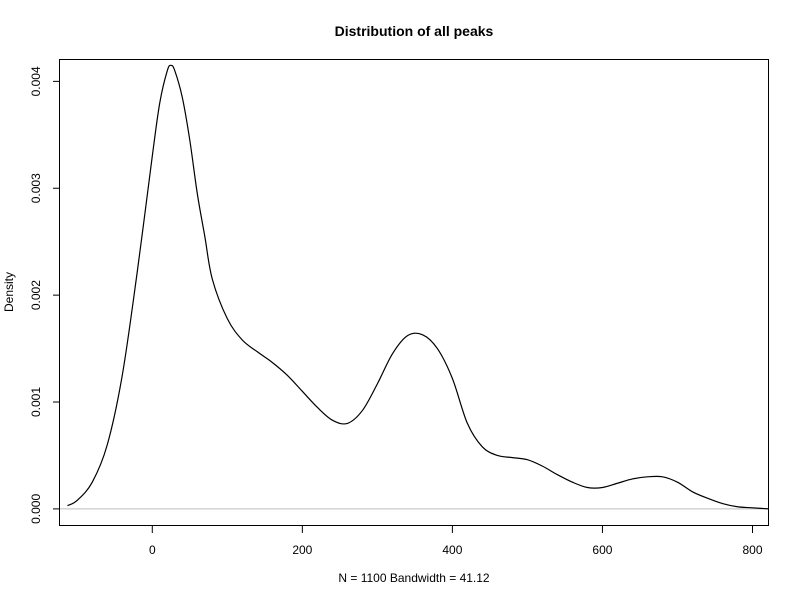 This screenshot has width=800, height=600. Describe the element at coordinates (414, 31) in the screenshot. I see `chart-title: Distribution of all peaks` at that location.